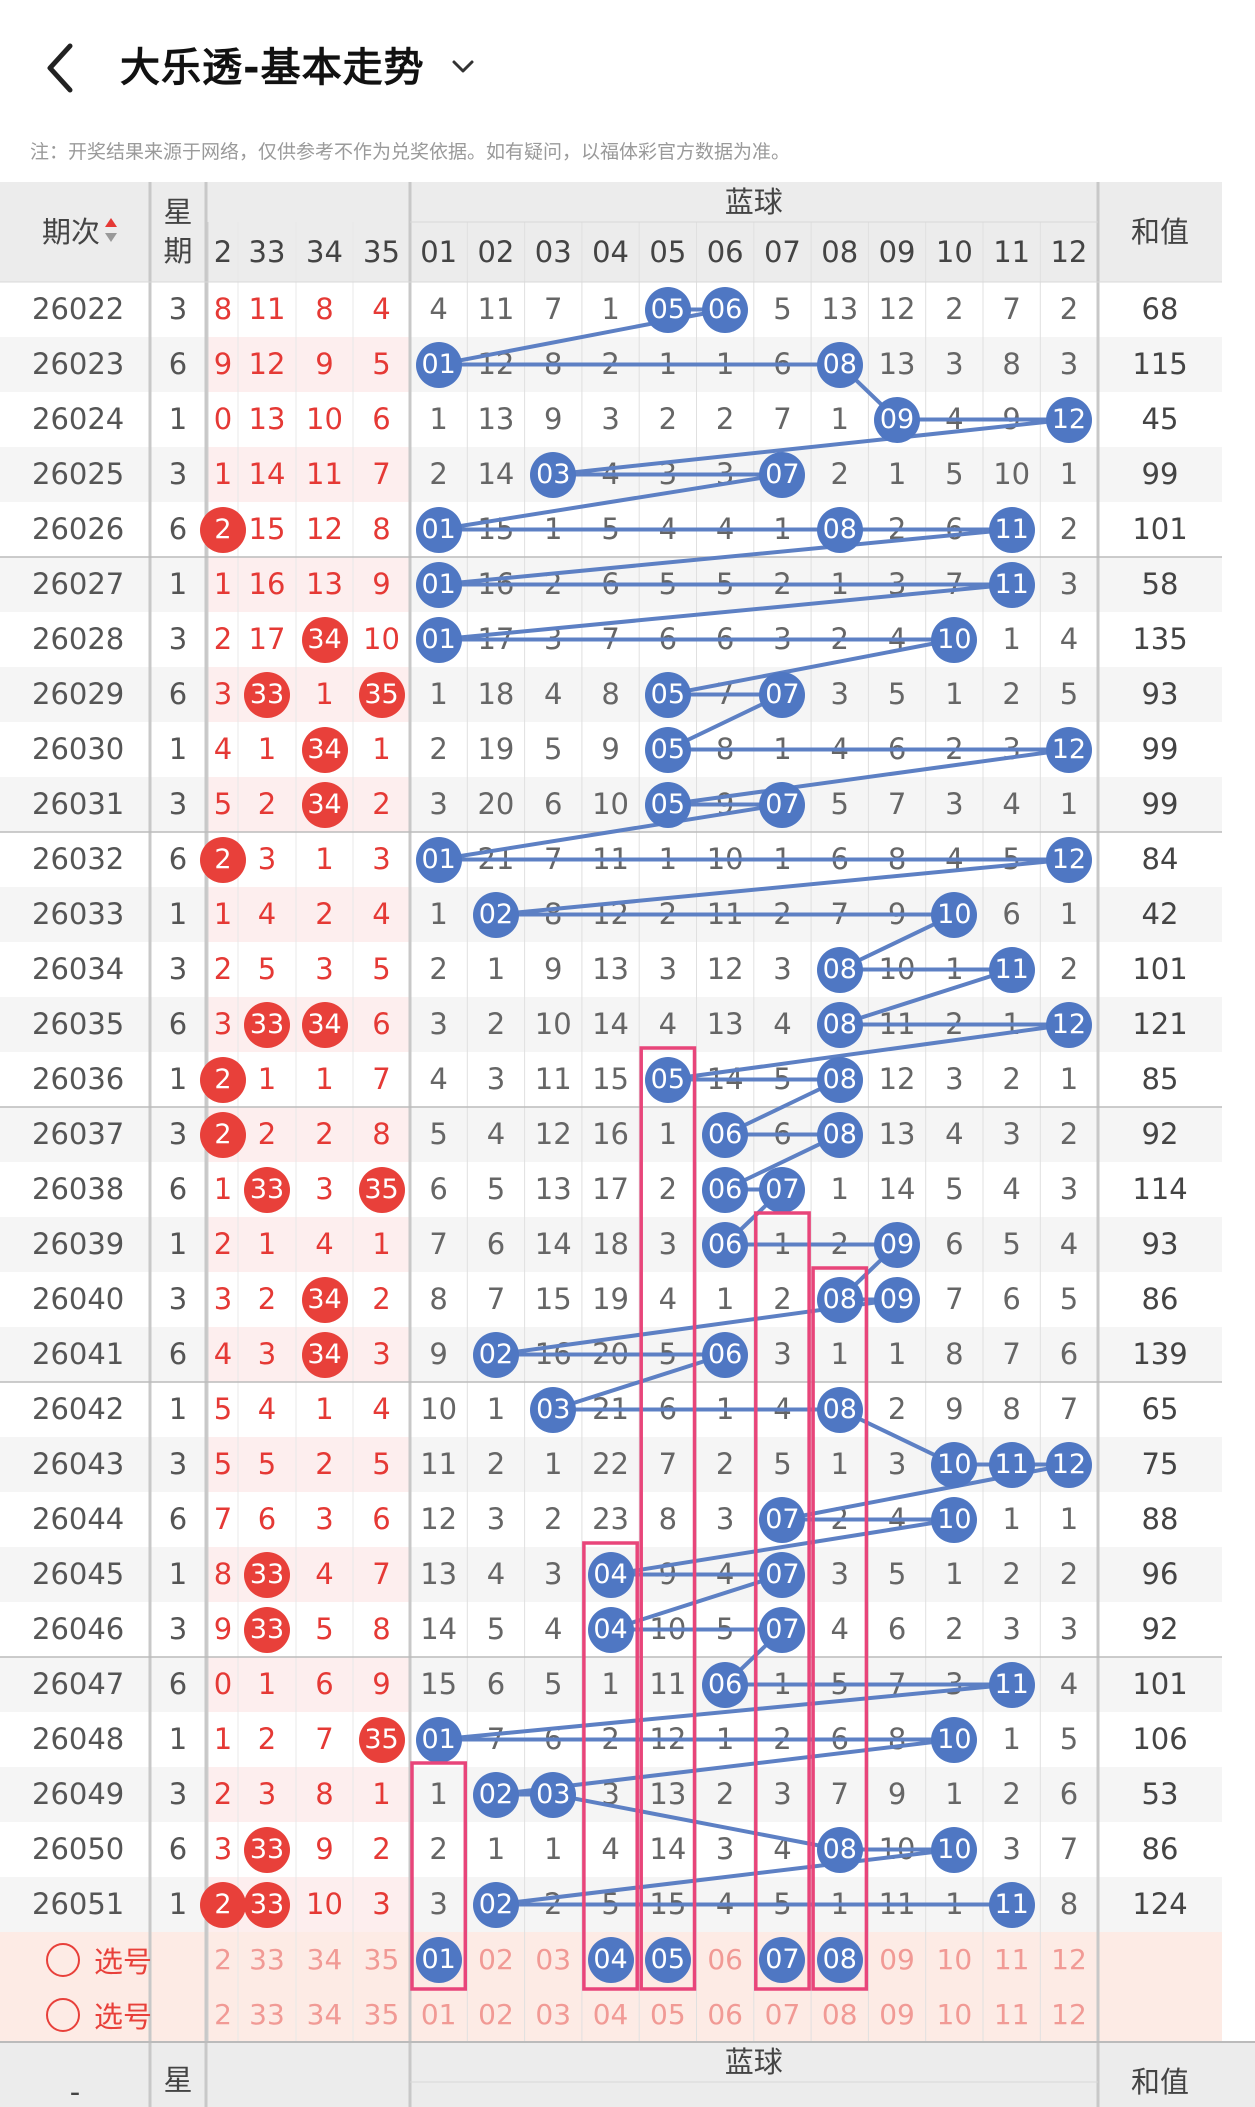 This screenshot has height=2107, width=1255. What do you see at coordinates (272, 68) in the screenshot?
I see `page-title: 大乐透-基本走势` at bounding box center [272, 68].